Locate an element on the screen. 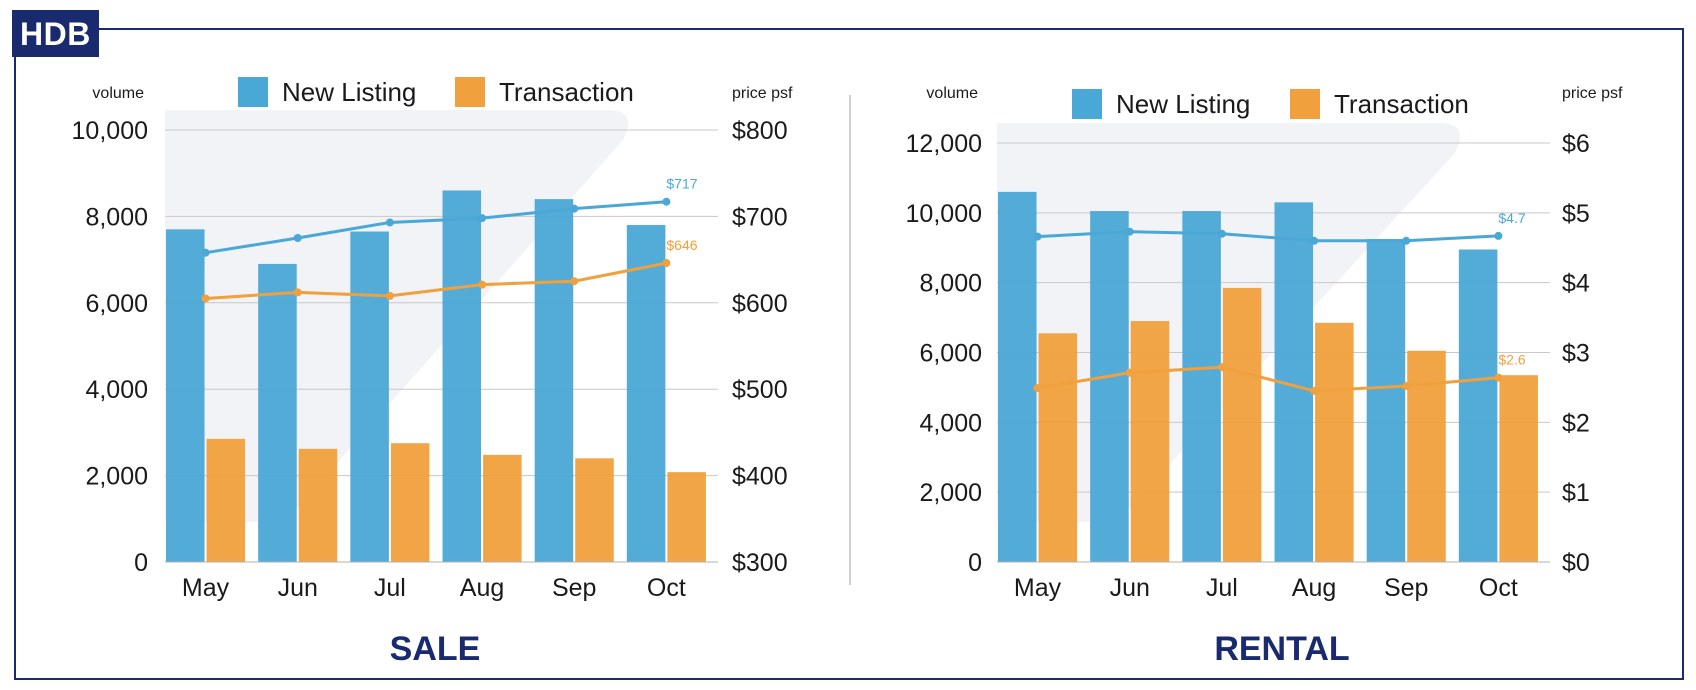 The image size is (1696, 690). line-end-label: $2.6 is located at coordinates (1511, 360).